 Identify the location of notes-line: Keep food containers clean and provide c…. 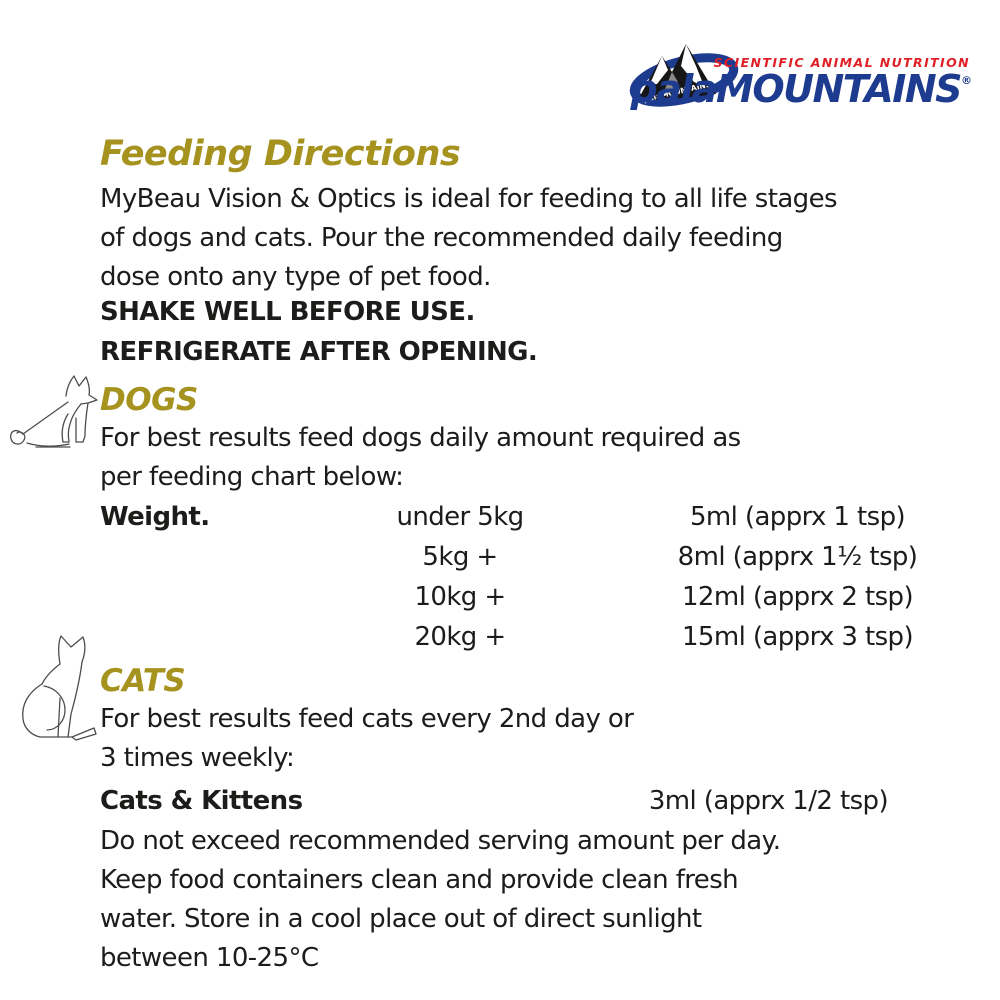
(419, 880).